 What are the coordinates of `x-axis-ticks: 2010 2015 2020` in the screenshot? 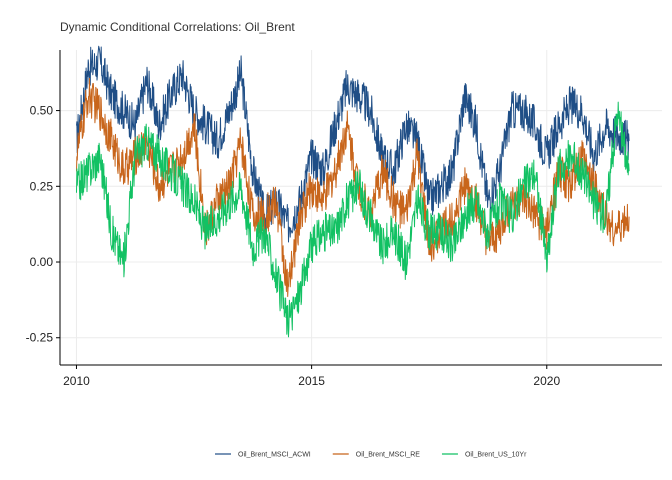 It's located at (311, 376).